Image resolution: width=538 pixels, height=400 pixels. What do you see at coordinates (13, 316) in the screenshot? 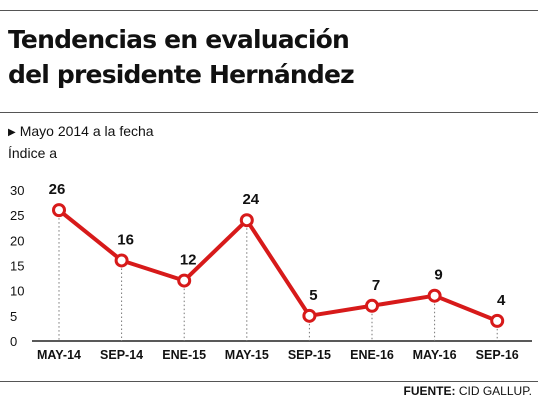
I see `y-tick-label: 5` at bounding box center [13, 316].